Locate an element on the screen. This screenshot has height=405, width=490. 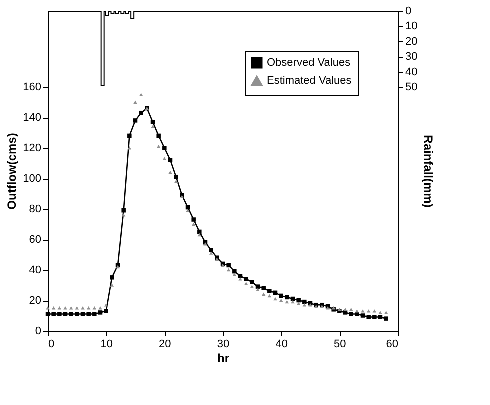
y2-tick-label: 0 is located at coordinates (409, 12).